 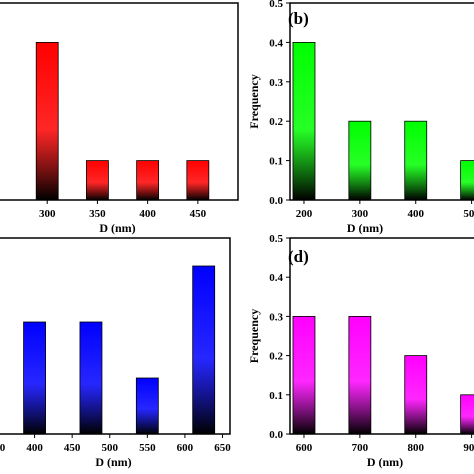 What do you see at coordinates (468, 448) in the screenshot?
I see `x-tick-label: 900` at bounding box center [468, 448].